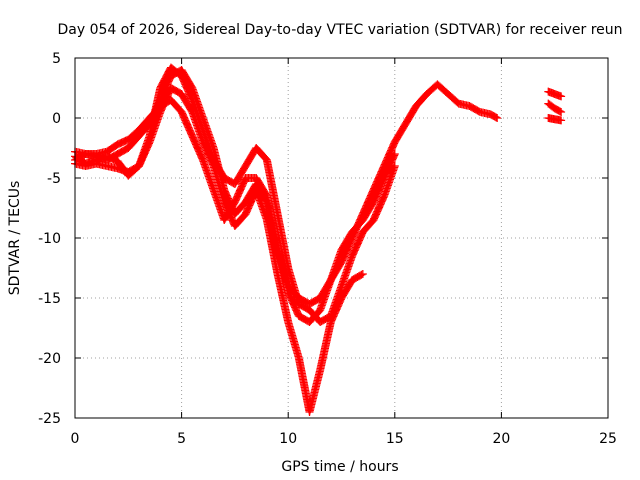 The image size is (640, 480). I want to click on x-tick-label: 0, so click(75, 439).